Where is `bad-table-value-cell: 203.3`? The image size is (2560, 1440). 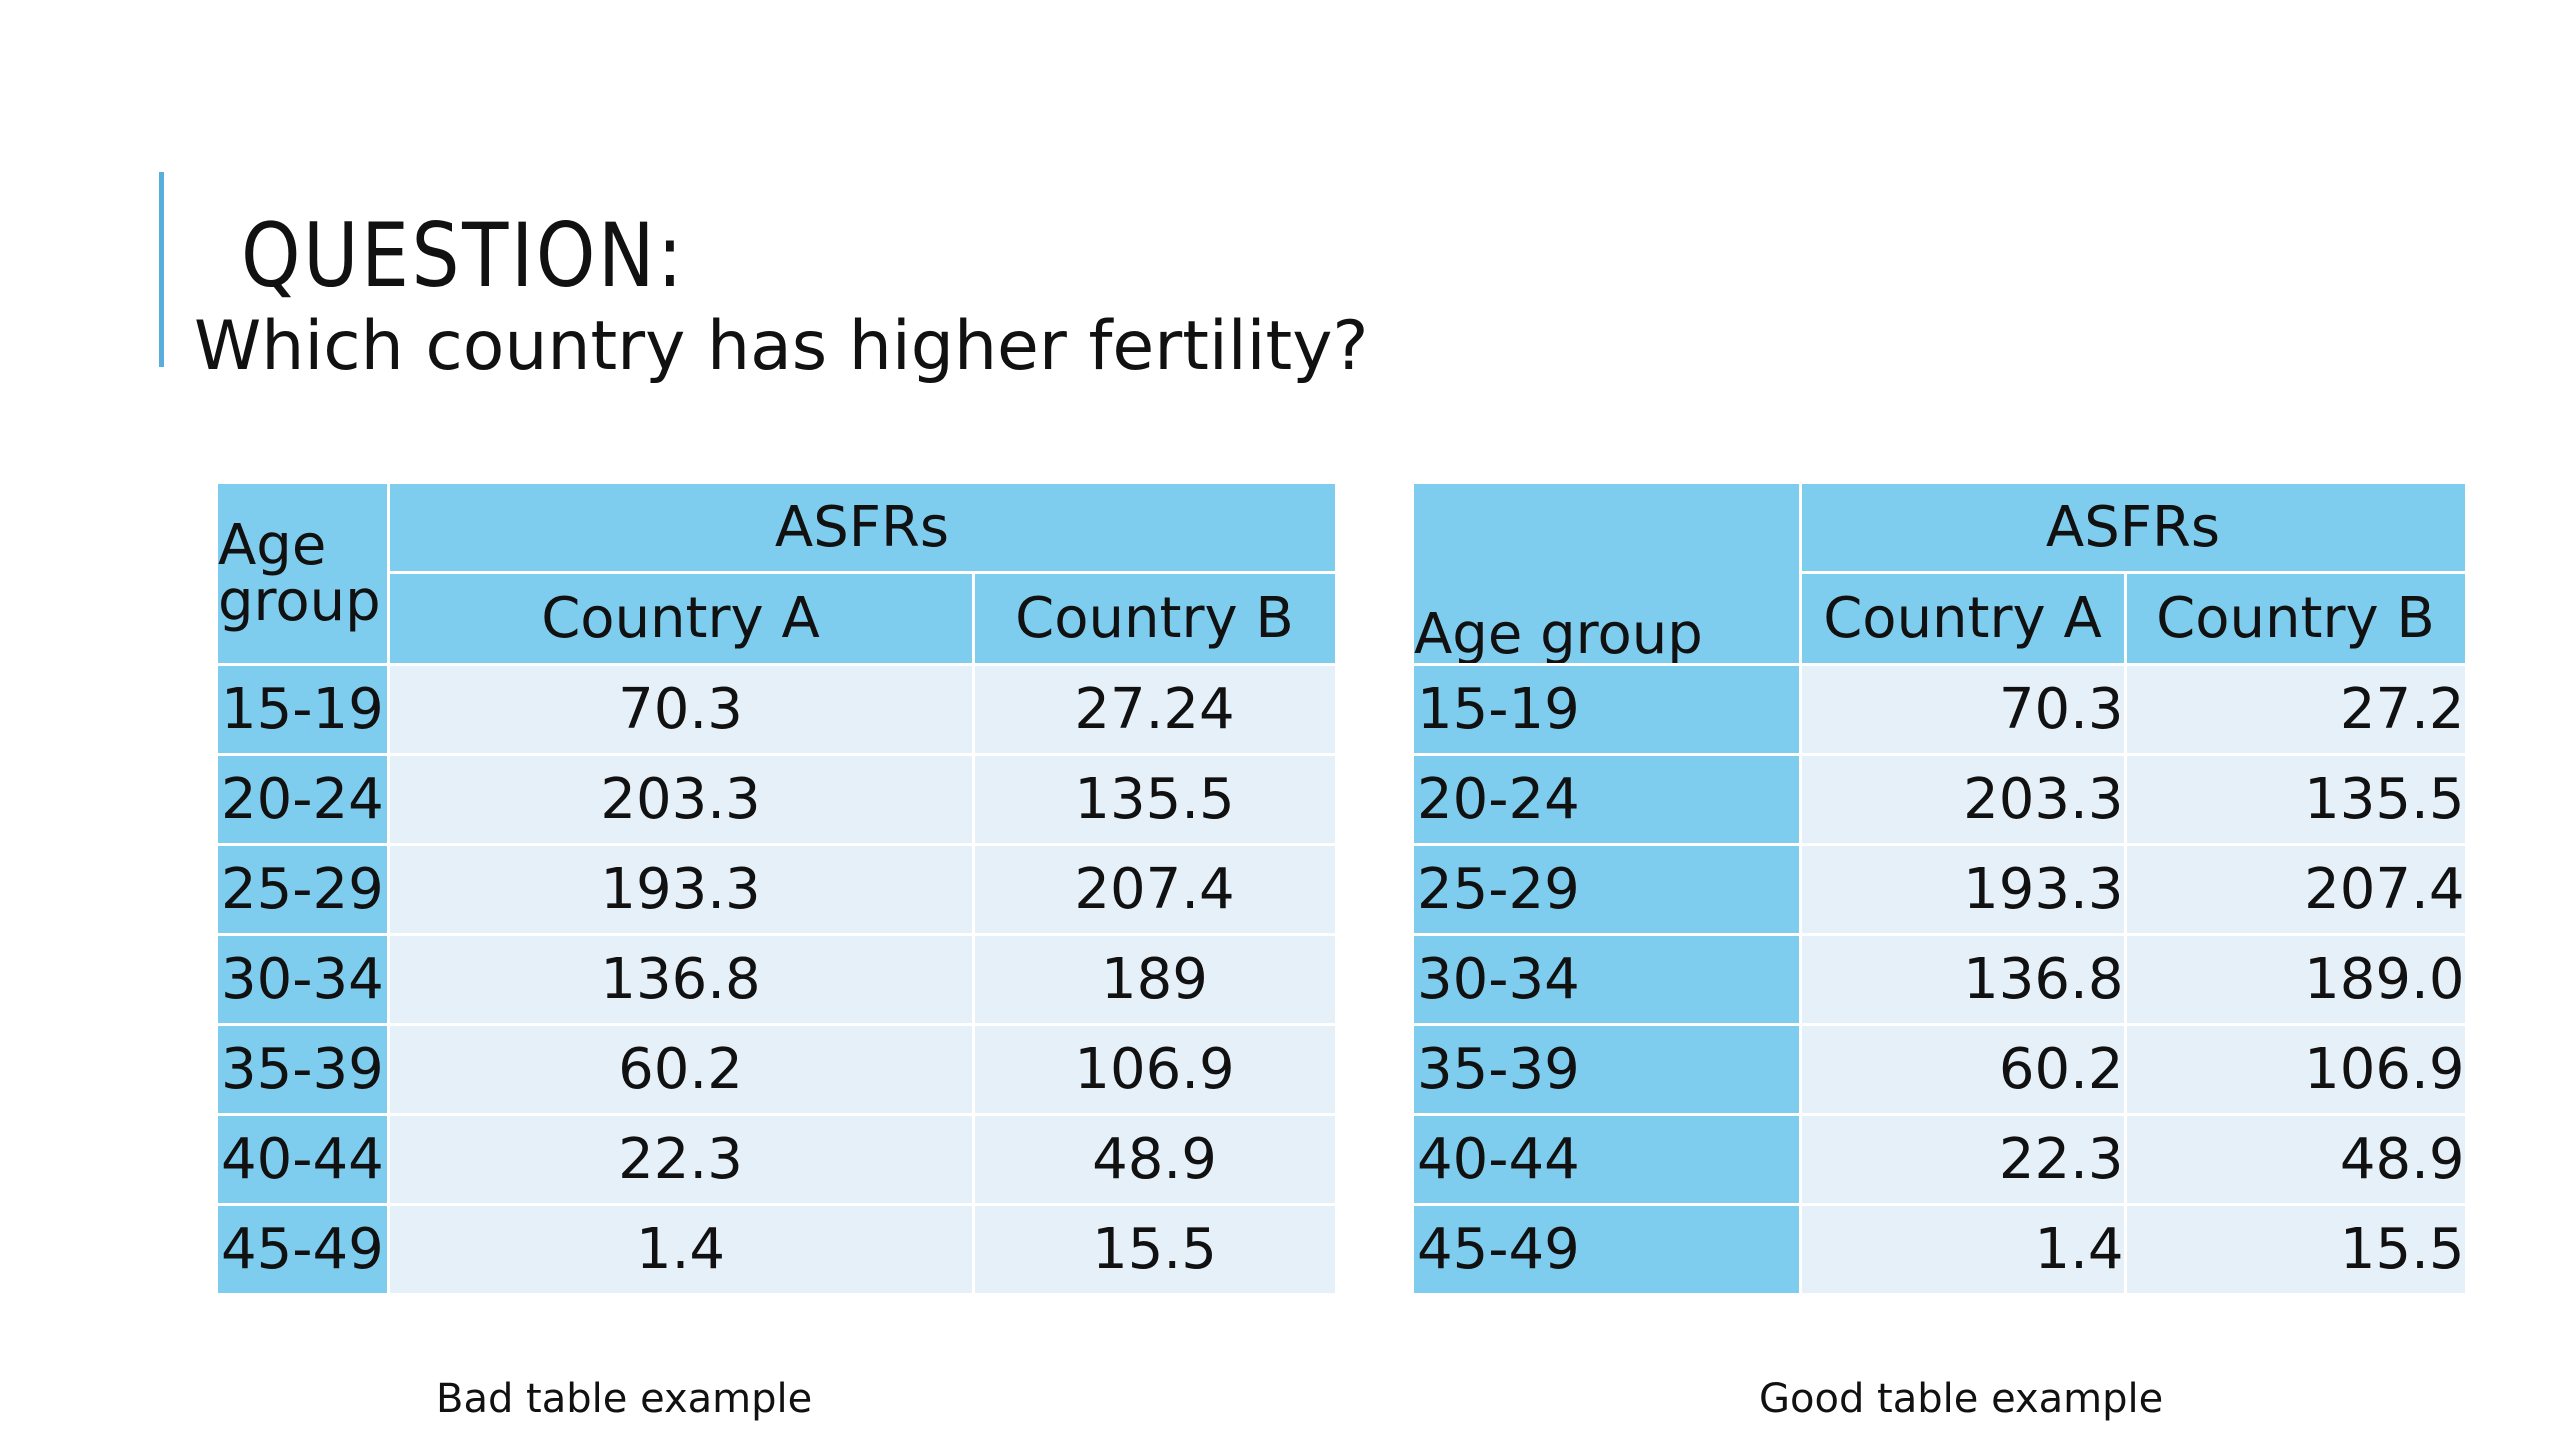 bad-table-value-cell: 203.3 is located at coordinates (680, 799).